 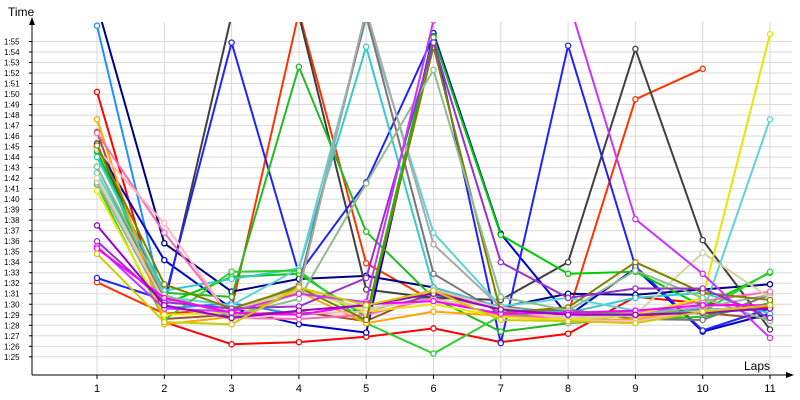 What do you see at coordinates (21, 12) in the screenshot?
I see `y-axis-title: Time` at bounding box center [21, 12].